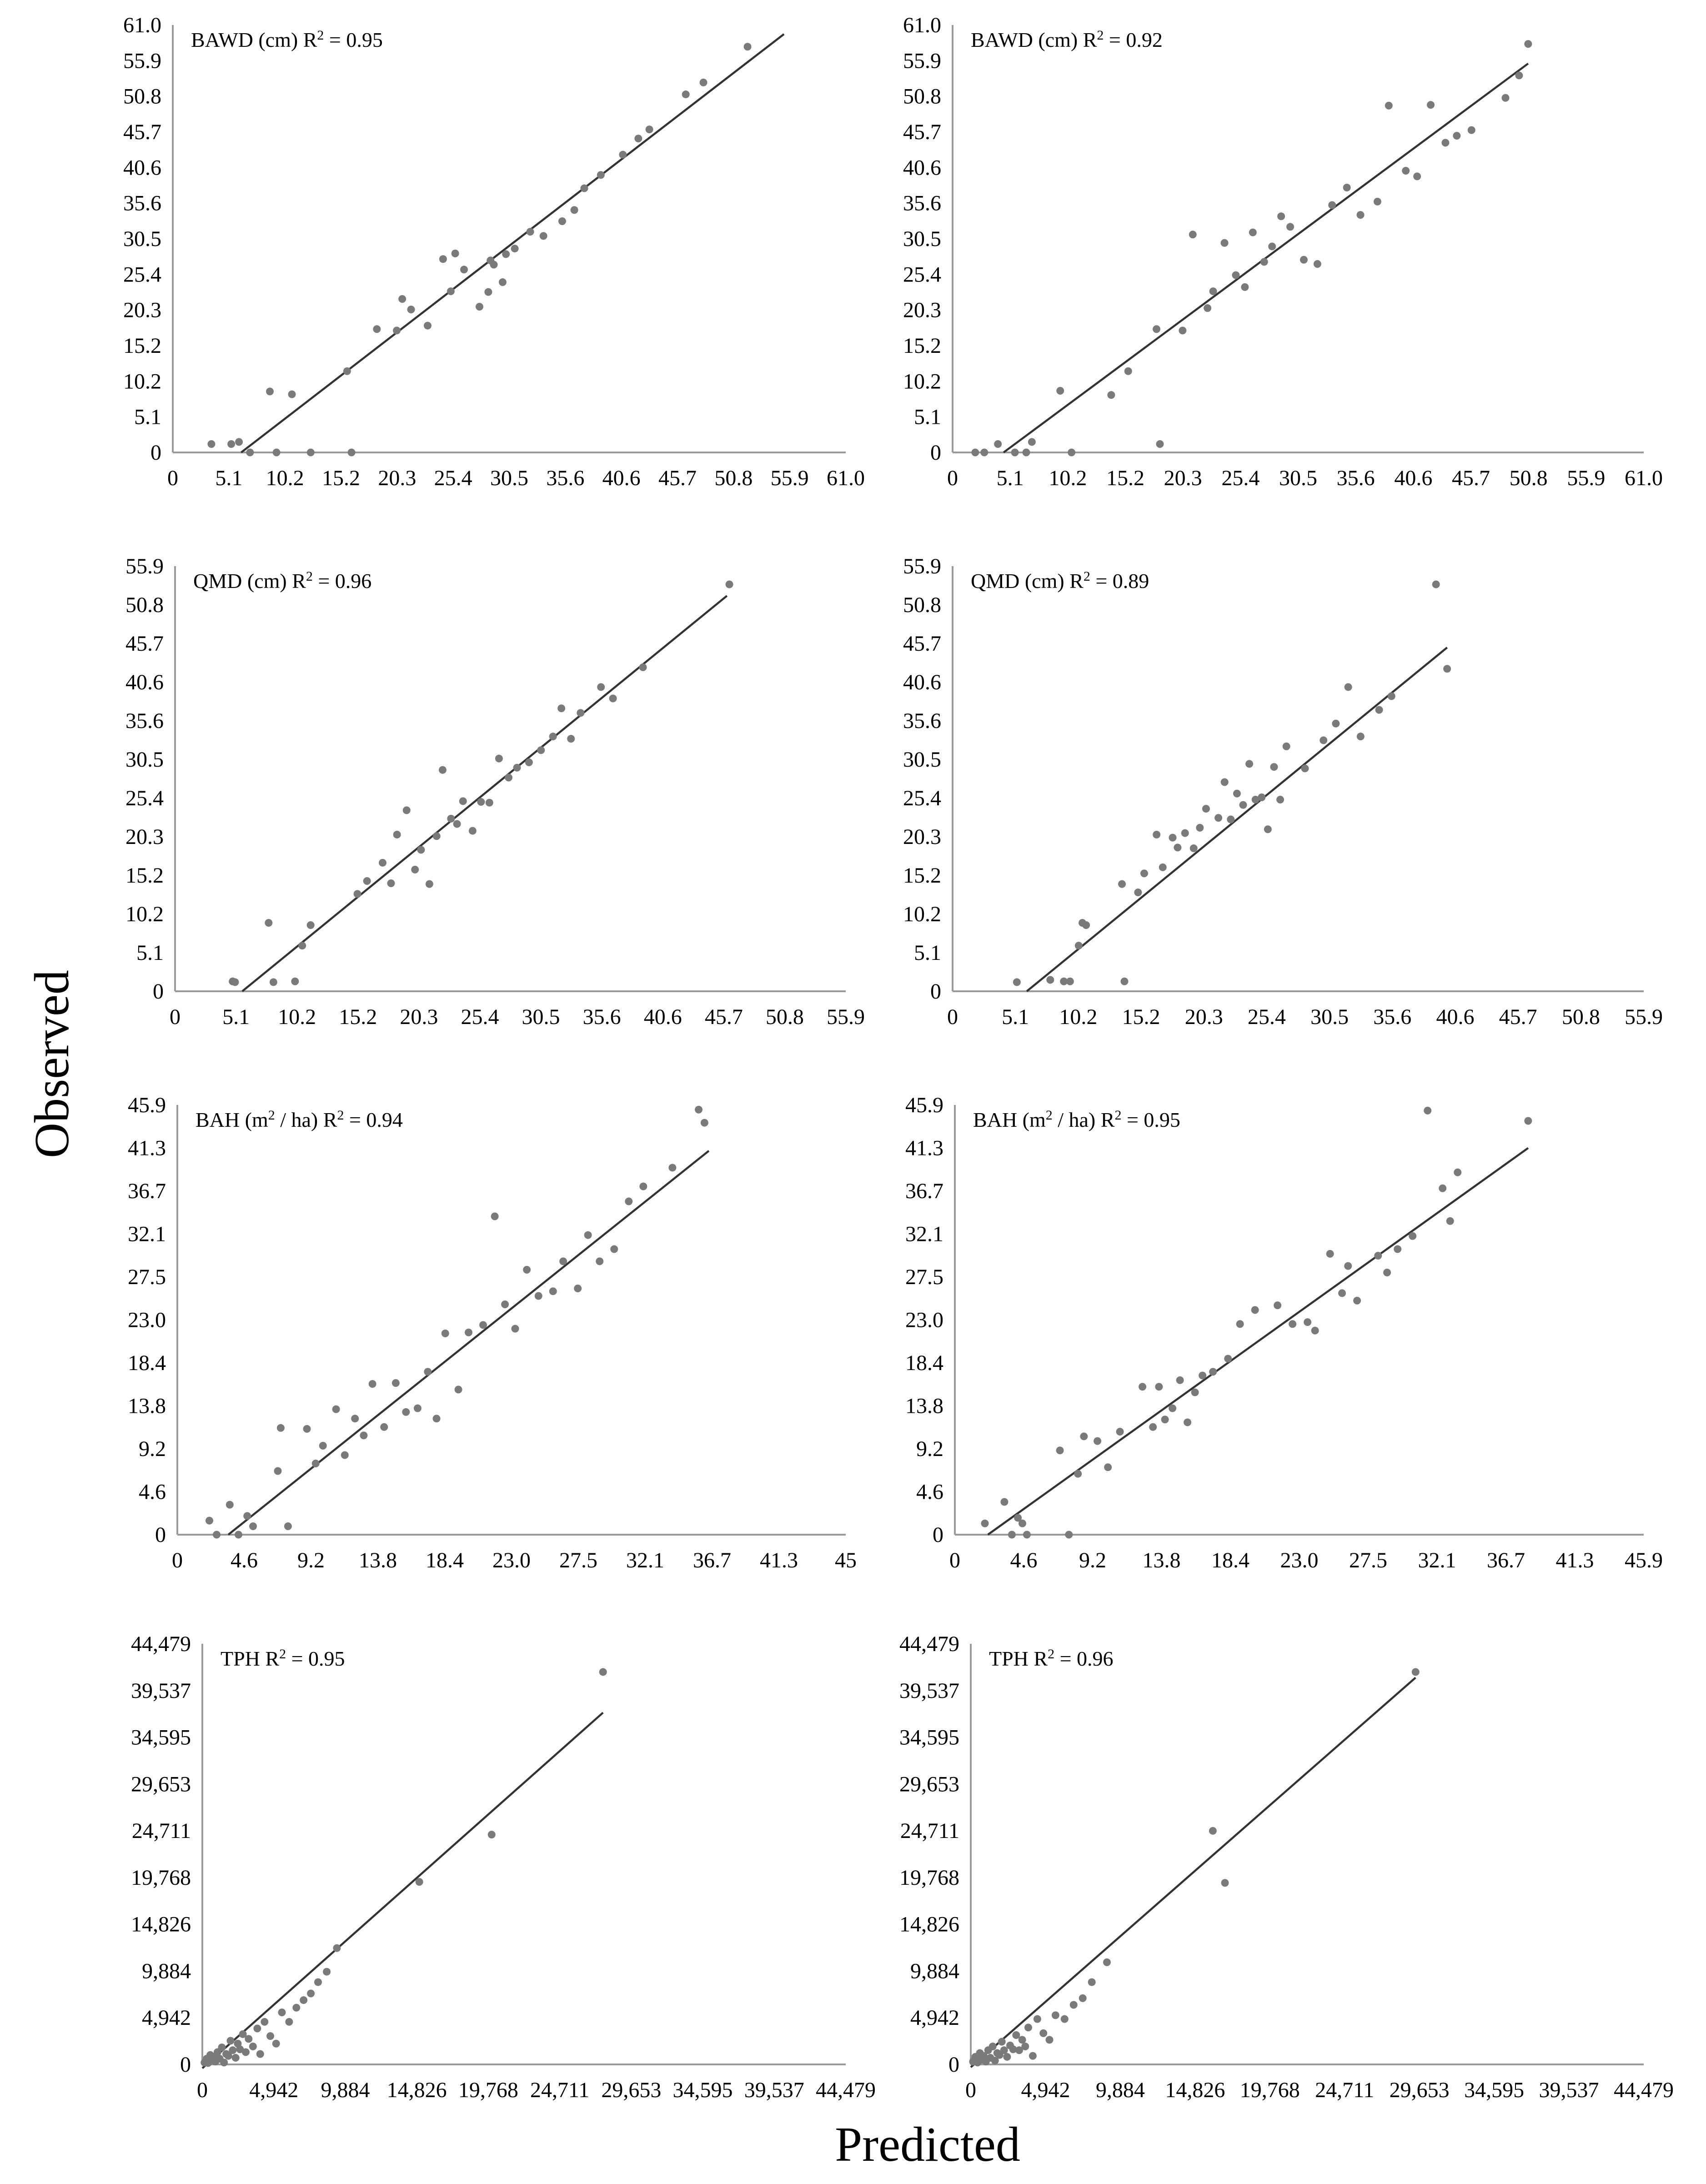 The image size is (1706, 2184). Describe the element at coordinates (161, 1738) in the screenshot. I see `y-tick-label: 34,595` at that location.